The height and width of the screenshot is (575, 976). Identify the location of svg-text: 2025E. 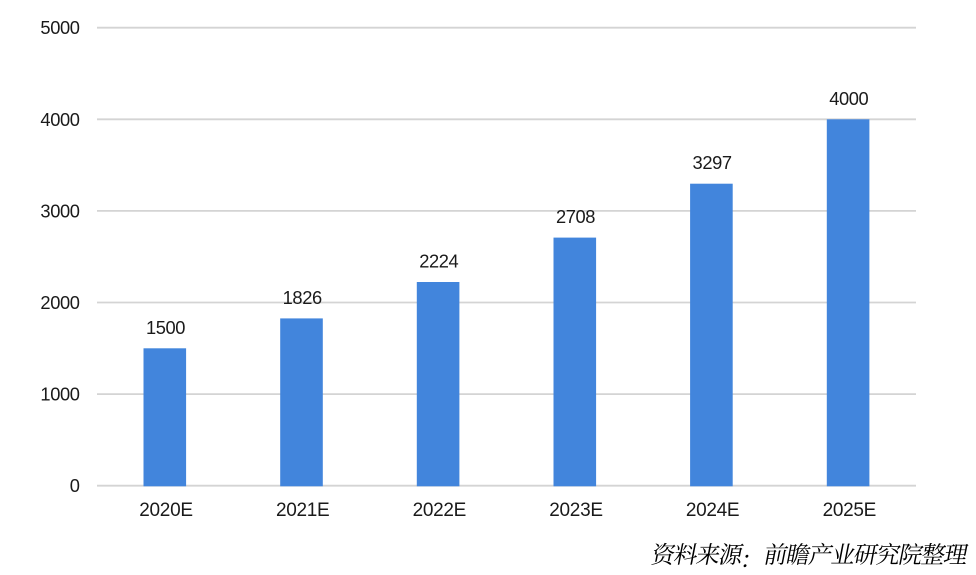
(849, 510).